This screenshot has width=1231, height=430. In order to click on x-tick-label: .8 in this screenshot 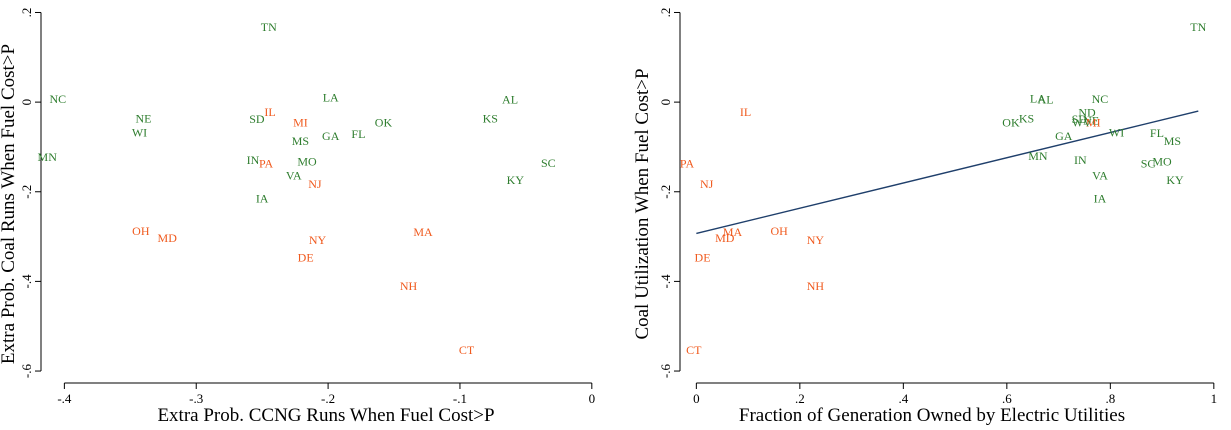, I will do `click(1110, 398)`.